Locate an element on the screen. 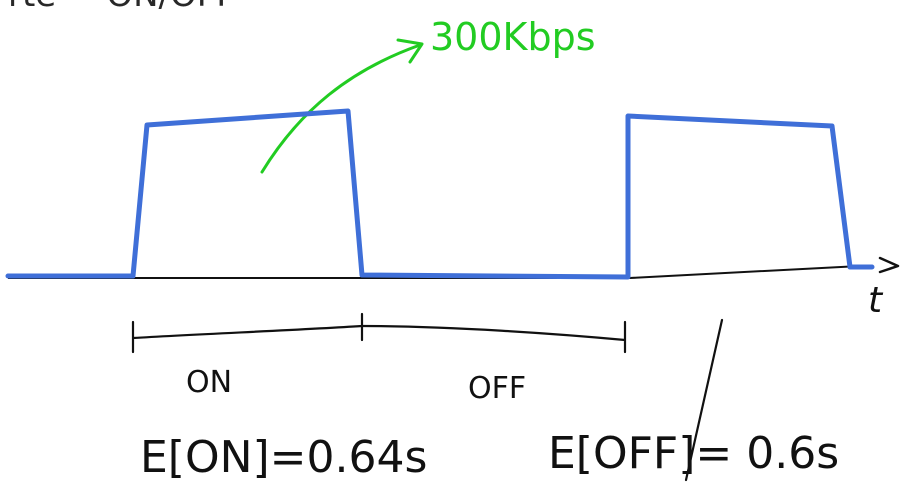 The width and height of the screenshot is (900, 487). time-axis-label: t is located at coordinates (876, 300).